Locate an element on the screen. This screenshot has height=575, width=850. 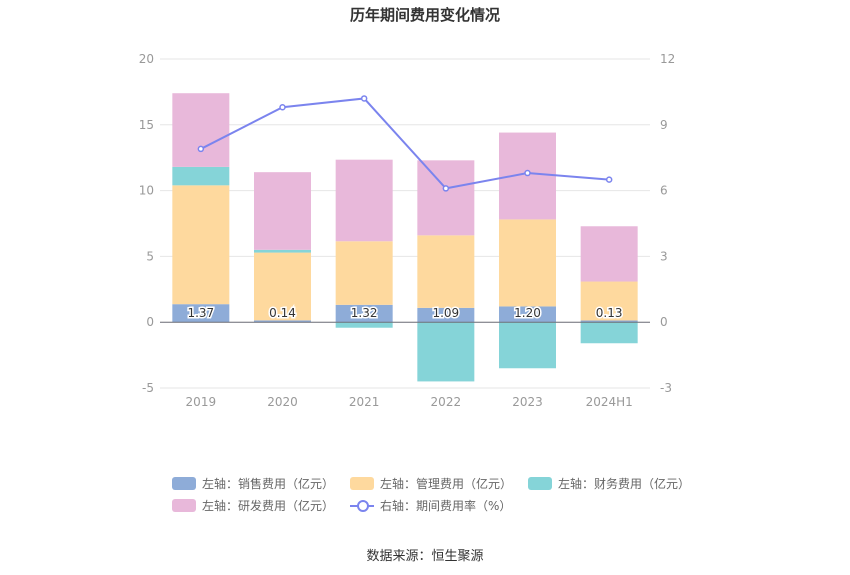
legend-item: 右轴：期间费用率（%） is located at coordinates (430, 505).